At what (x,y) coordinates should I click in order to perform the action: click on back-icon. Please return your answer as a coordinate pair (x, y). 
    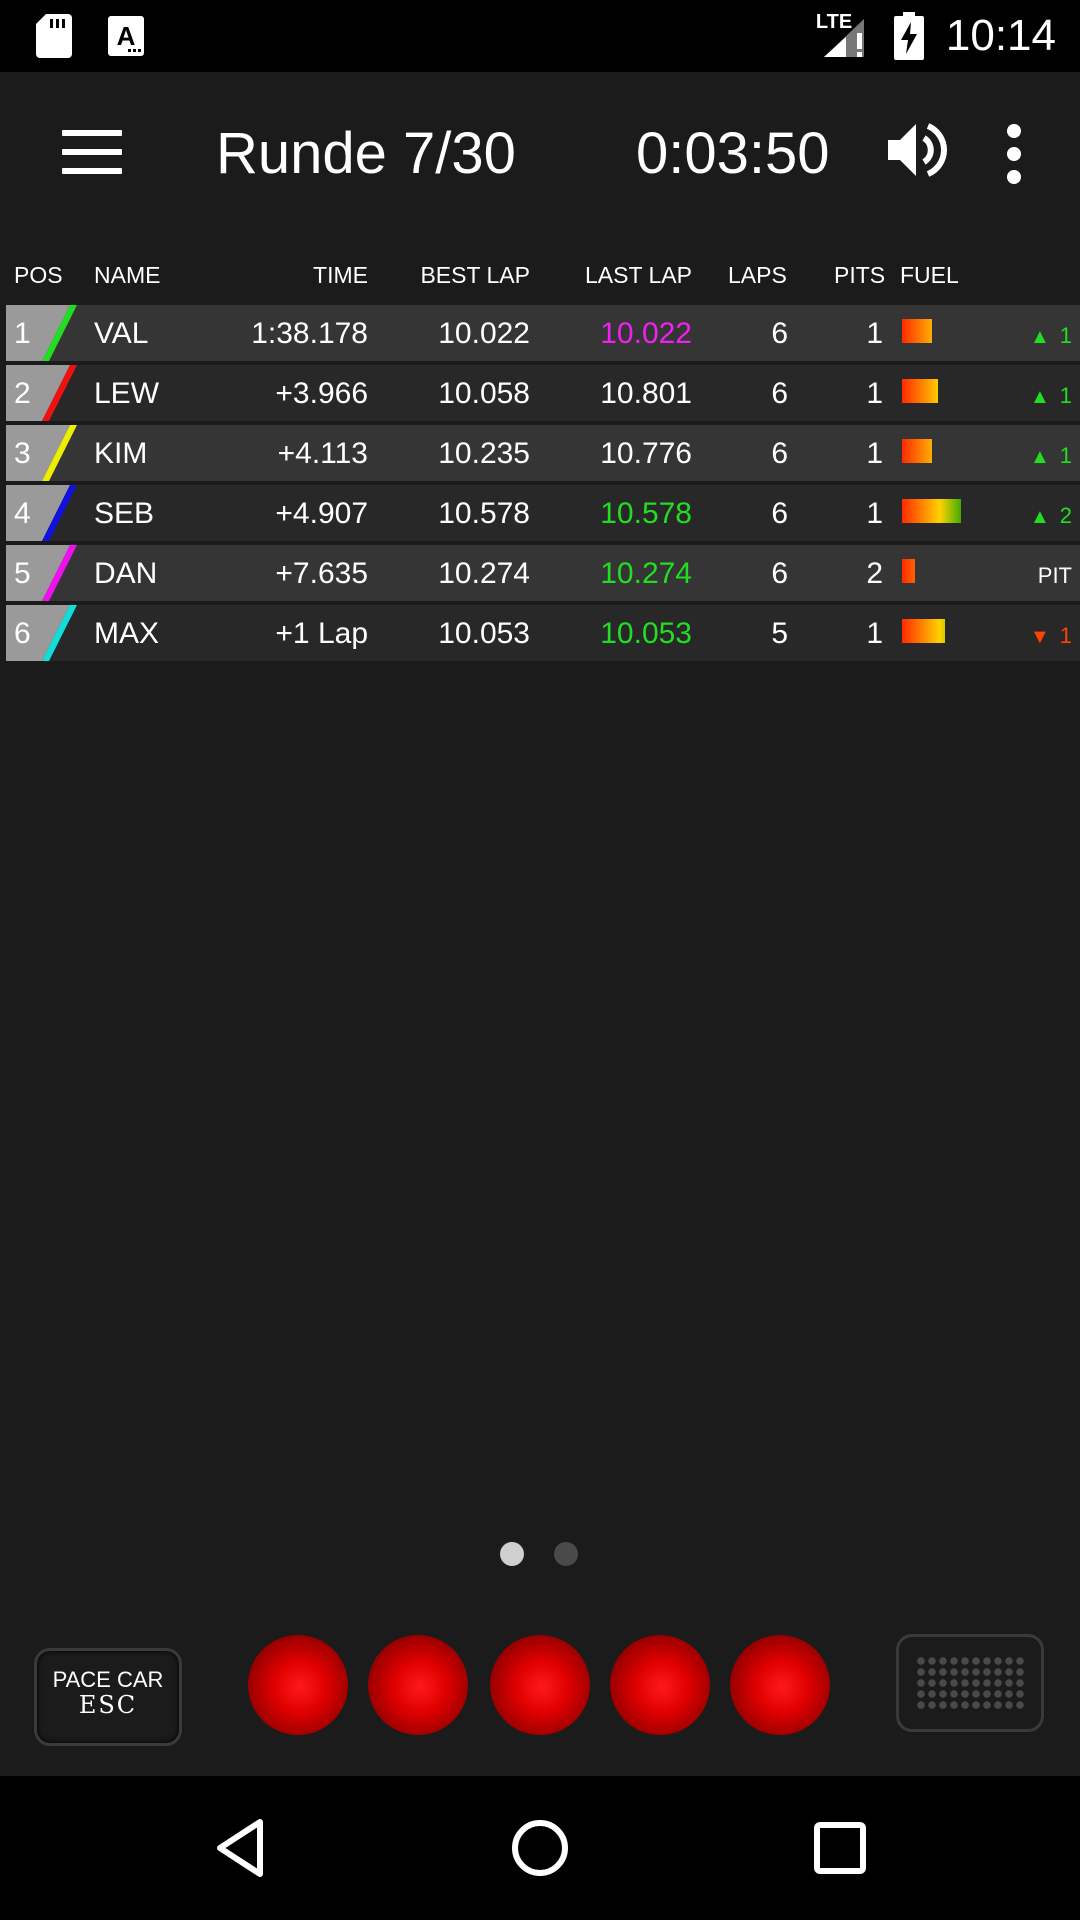
    Looking at the image, I should click on (242, 1848).